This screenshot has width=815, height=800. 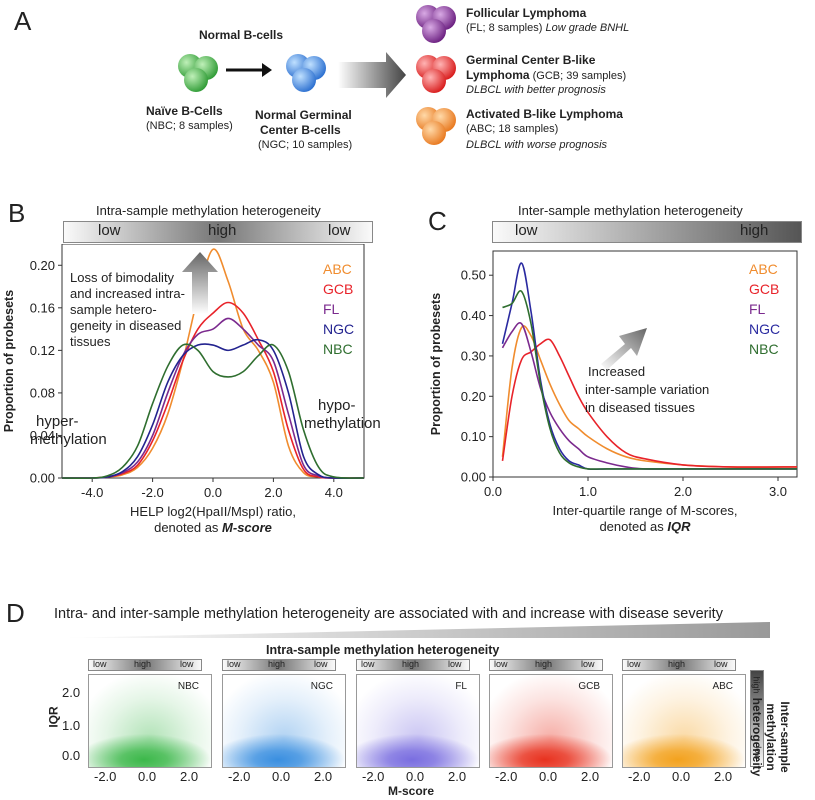 What do you see at coordinates (473, 315) in the screenshot?
I see `c-ytick-label: 0.40` at bounding box center [473, 315].